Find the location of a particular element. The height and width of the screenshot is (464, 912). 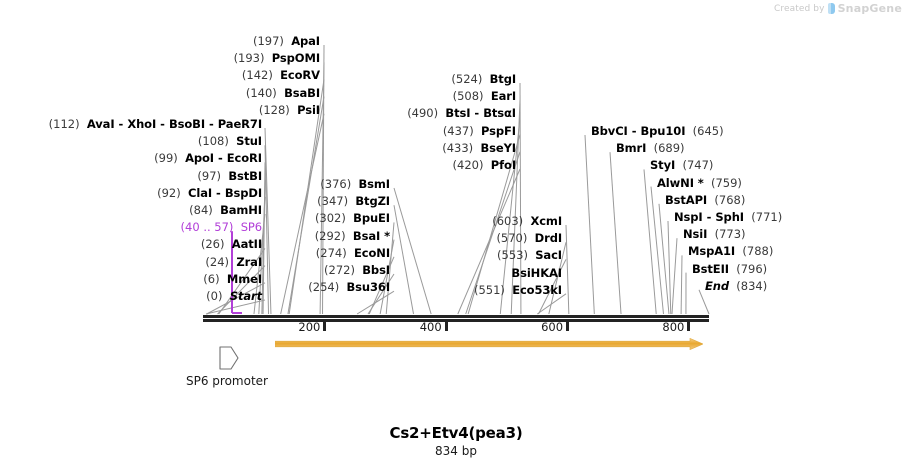

site-name: SphI is located at coordinates (729, 217).